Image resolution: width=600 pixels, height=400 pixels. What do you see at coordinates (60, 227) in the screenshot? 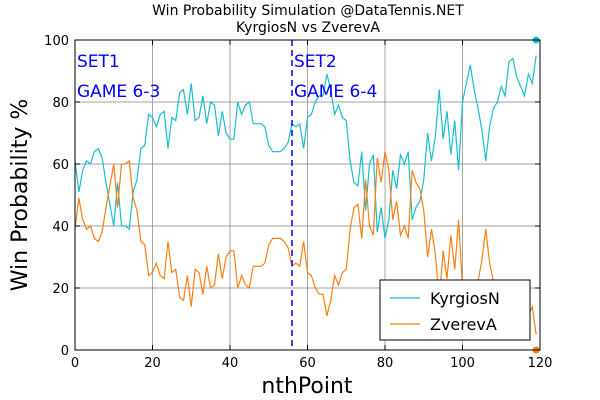
I see `y-tick-label: 40` at bounding box center [60, 227].